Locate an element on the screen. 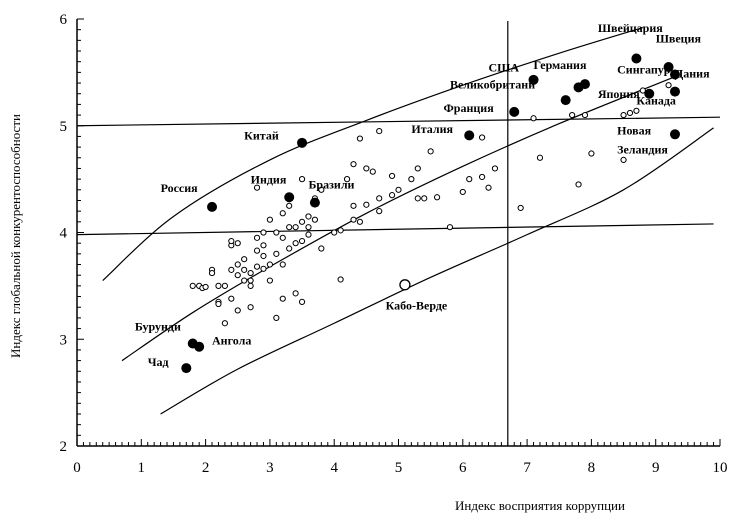 The width and height of the screenshot is (732, 518). x-axis-title: Индекс восприятия коррупции is located at coordinates (540, 505).